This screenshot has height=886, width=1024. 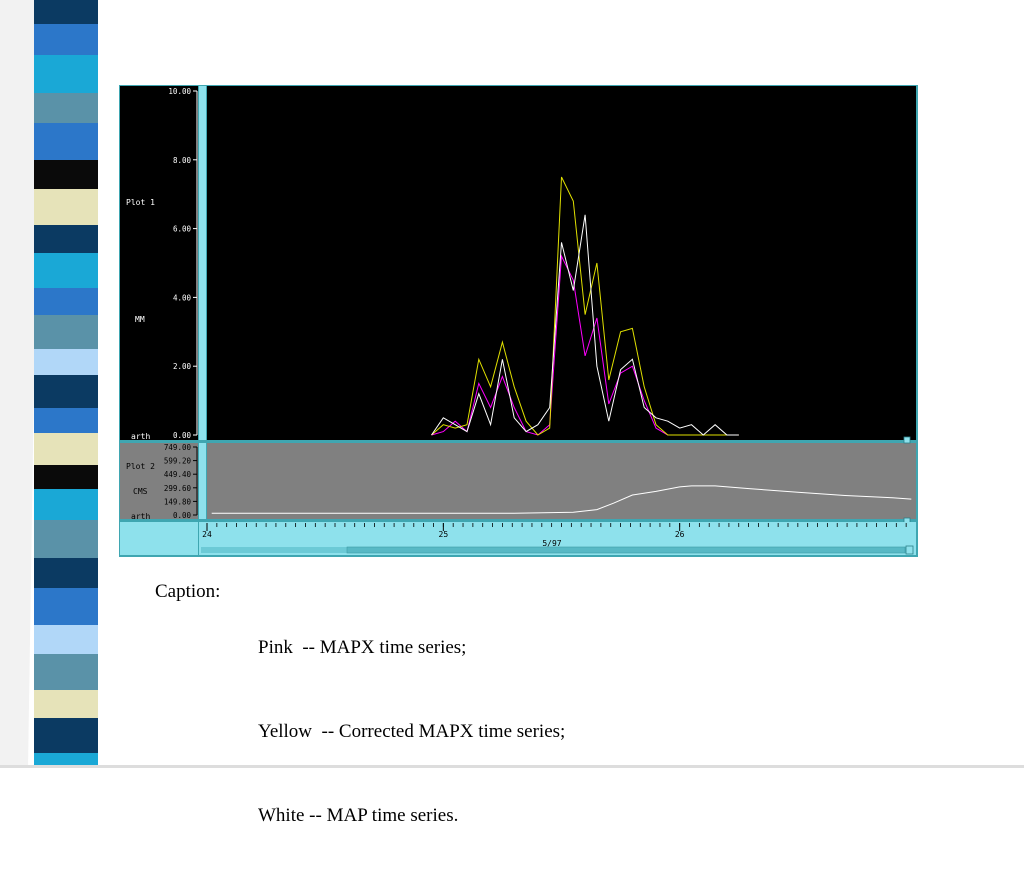 What do you see at coordinates (680, 534) in the screenshot?
I see `time-axis-tick-label: 26` at bounding box center [680, 534].